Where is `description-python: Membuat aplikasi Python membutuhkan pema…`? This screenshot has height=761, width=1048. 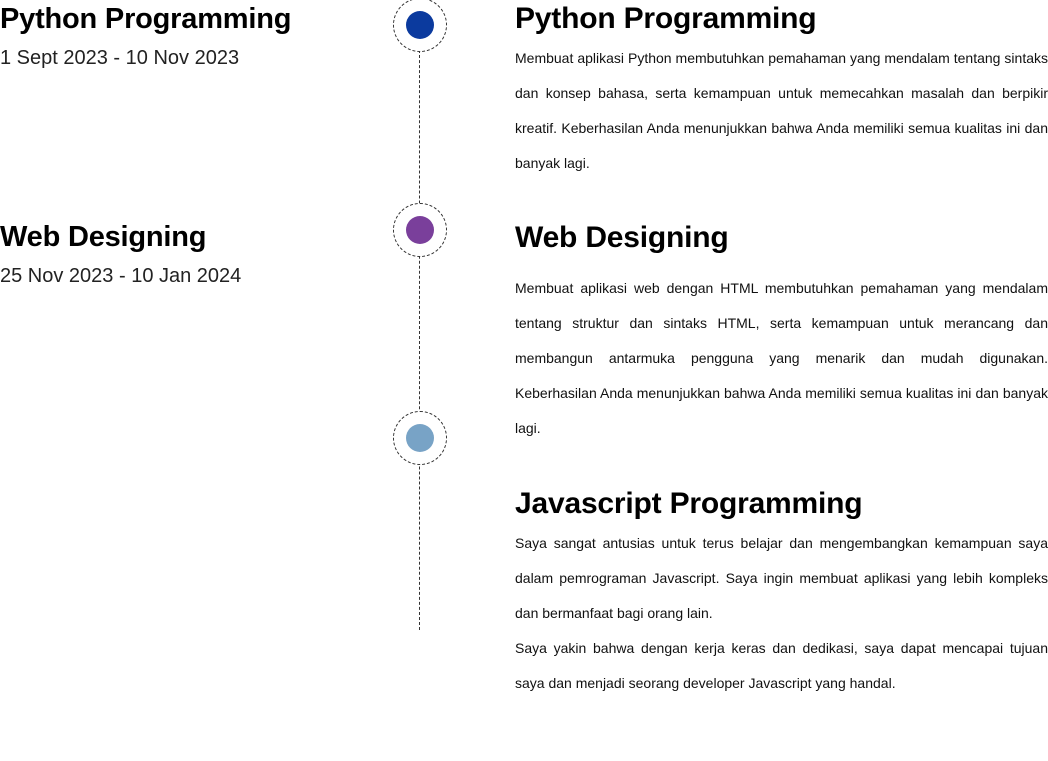
description-python: Membuat aplikasi Python membutuhkan pema… is located at coordinates (781, 110).